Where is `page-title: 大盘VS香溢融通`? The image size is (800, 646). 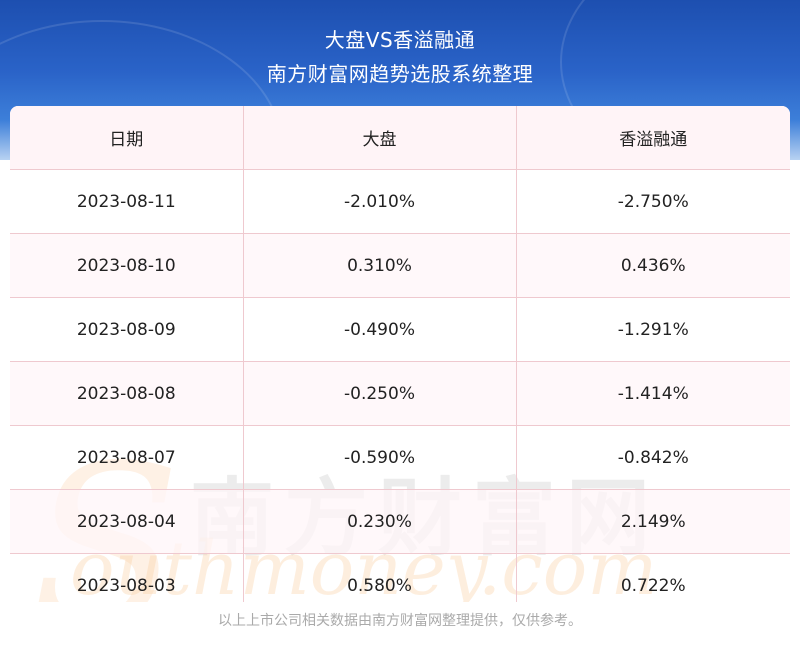 page-title: 大盘VS香溢融通 is located at coordinates (400, 40).